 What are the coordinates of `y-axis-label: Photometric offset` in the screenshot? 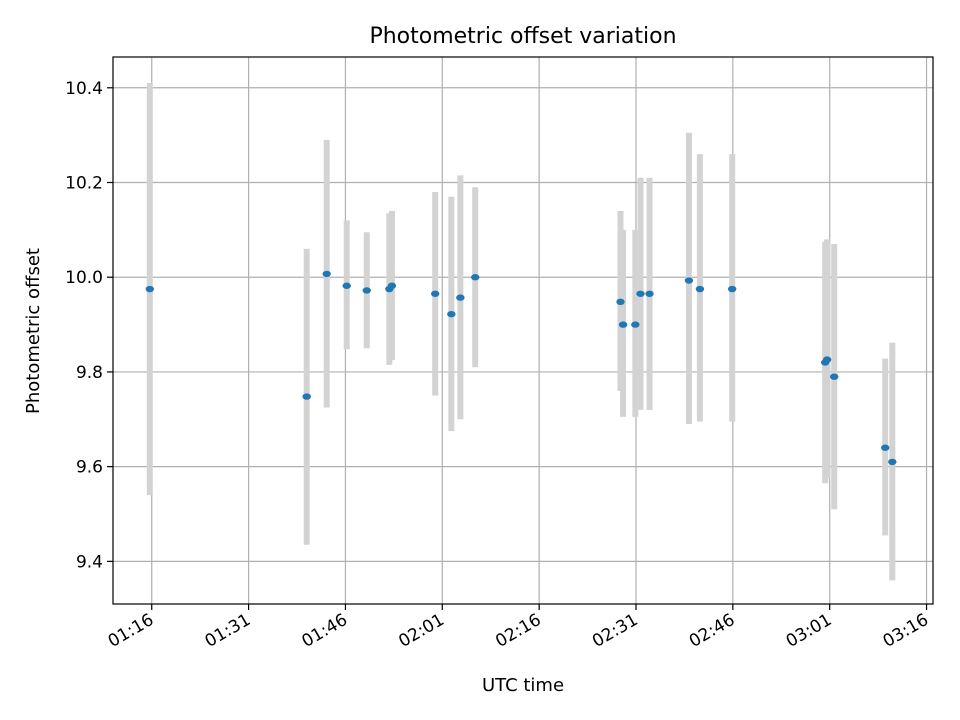 It's located at (33, 331).